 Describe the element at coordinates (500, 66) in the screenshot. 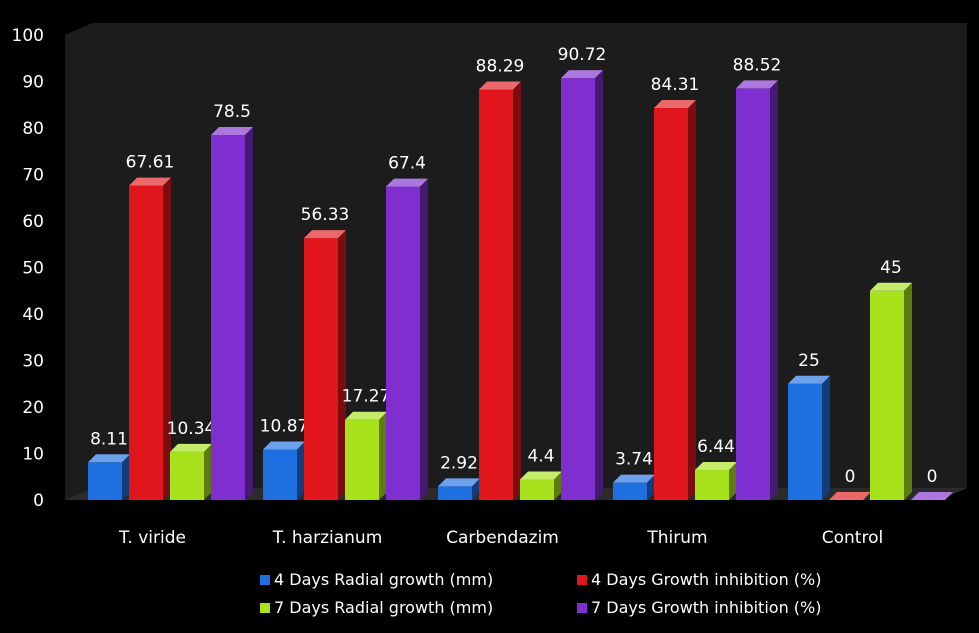

I see `data-label: 88.29` at that location.